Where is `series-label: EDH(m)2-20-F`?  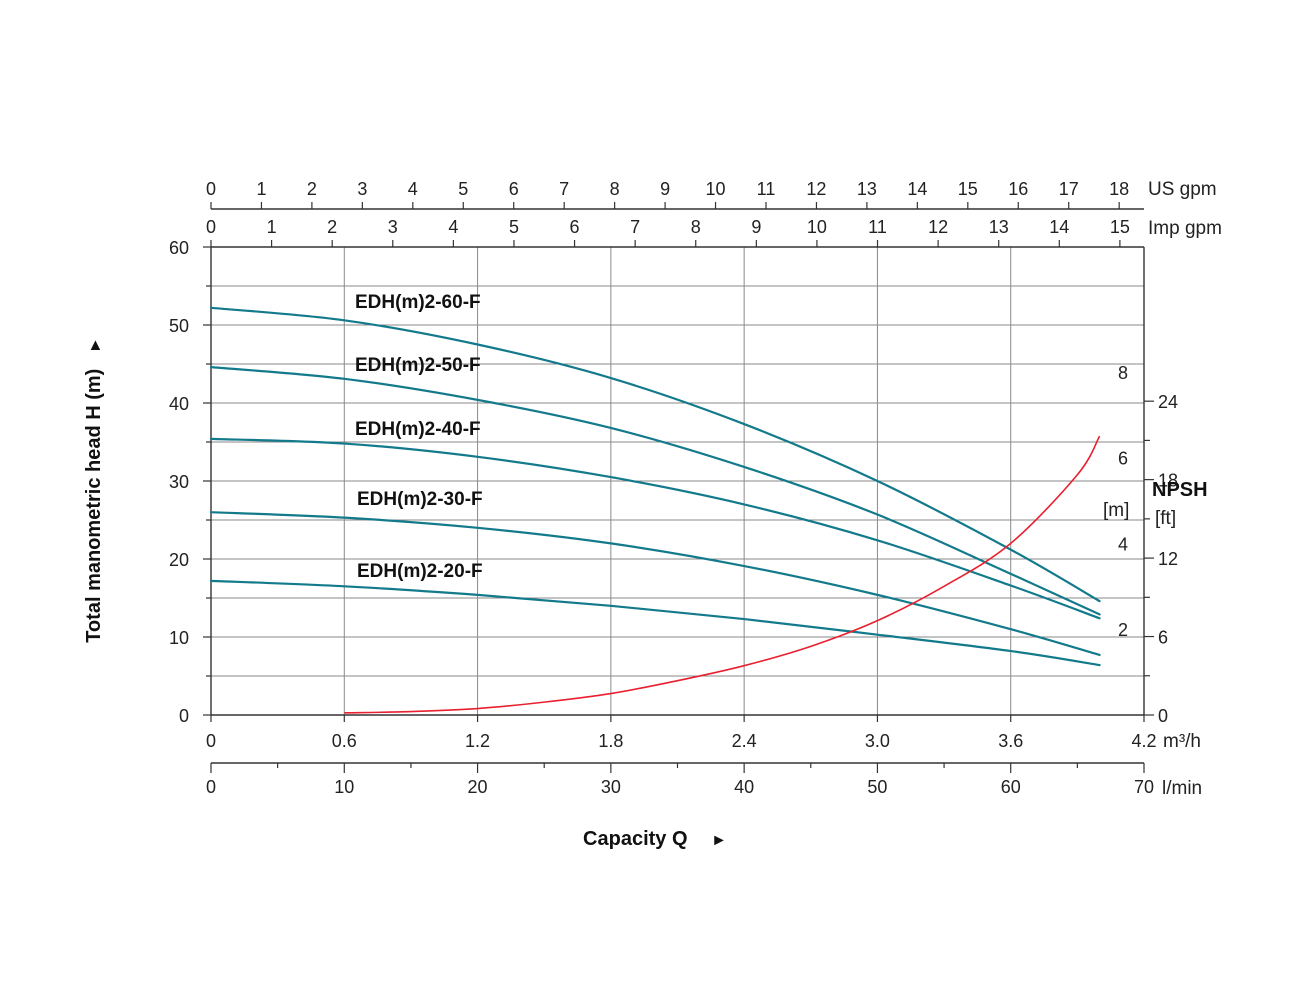
series-label: EDH(m)2-20-F is located at coordinates (420, 571).